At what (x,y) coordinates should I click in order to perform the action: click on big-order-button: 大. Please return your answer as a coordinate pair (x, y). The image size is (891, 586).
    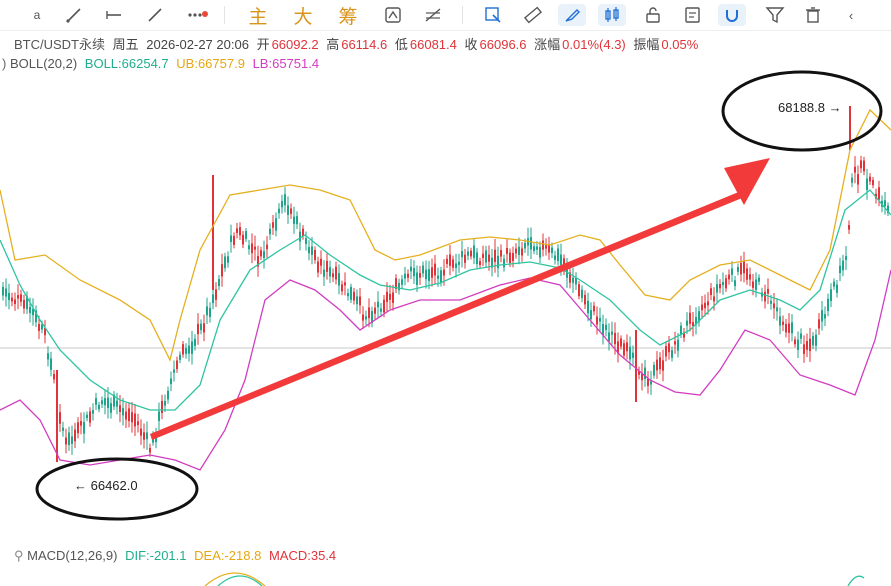
    Looking at the image, I should click on (303, 16).